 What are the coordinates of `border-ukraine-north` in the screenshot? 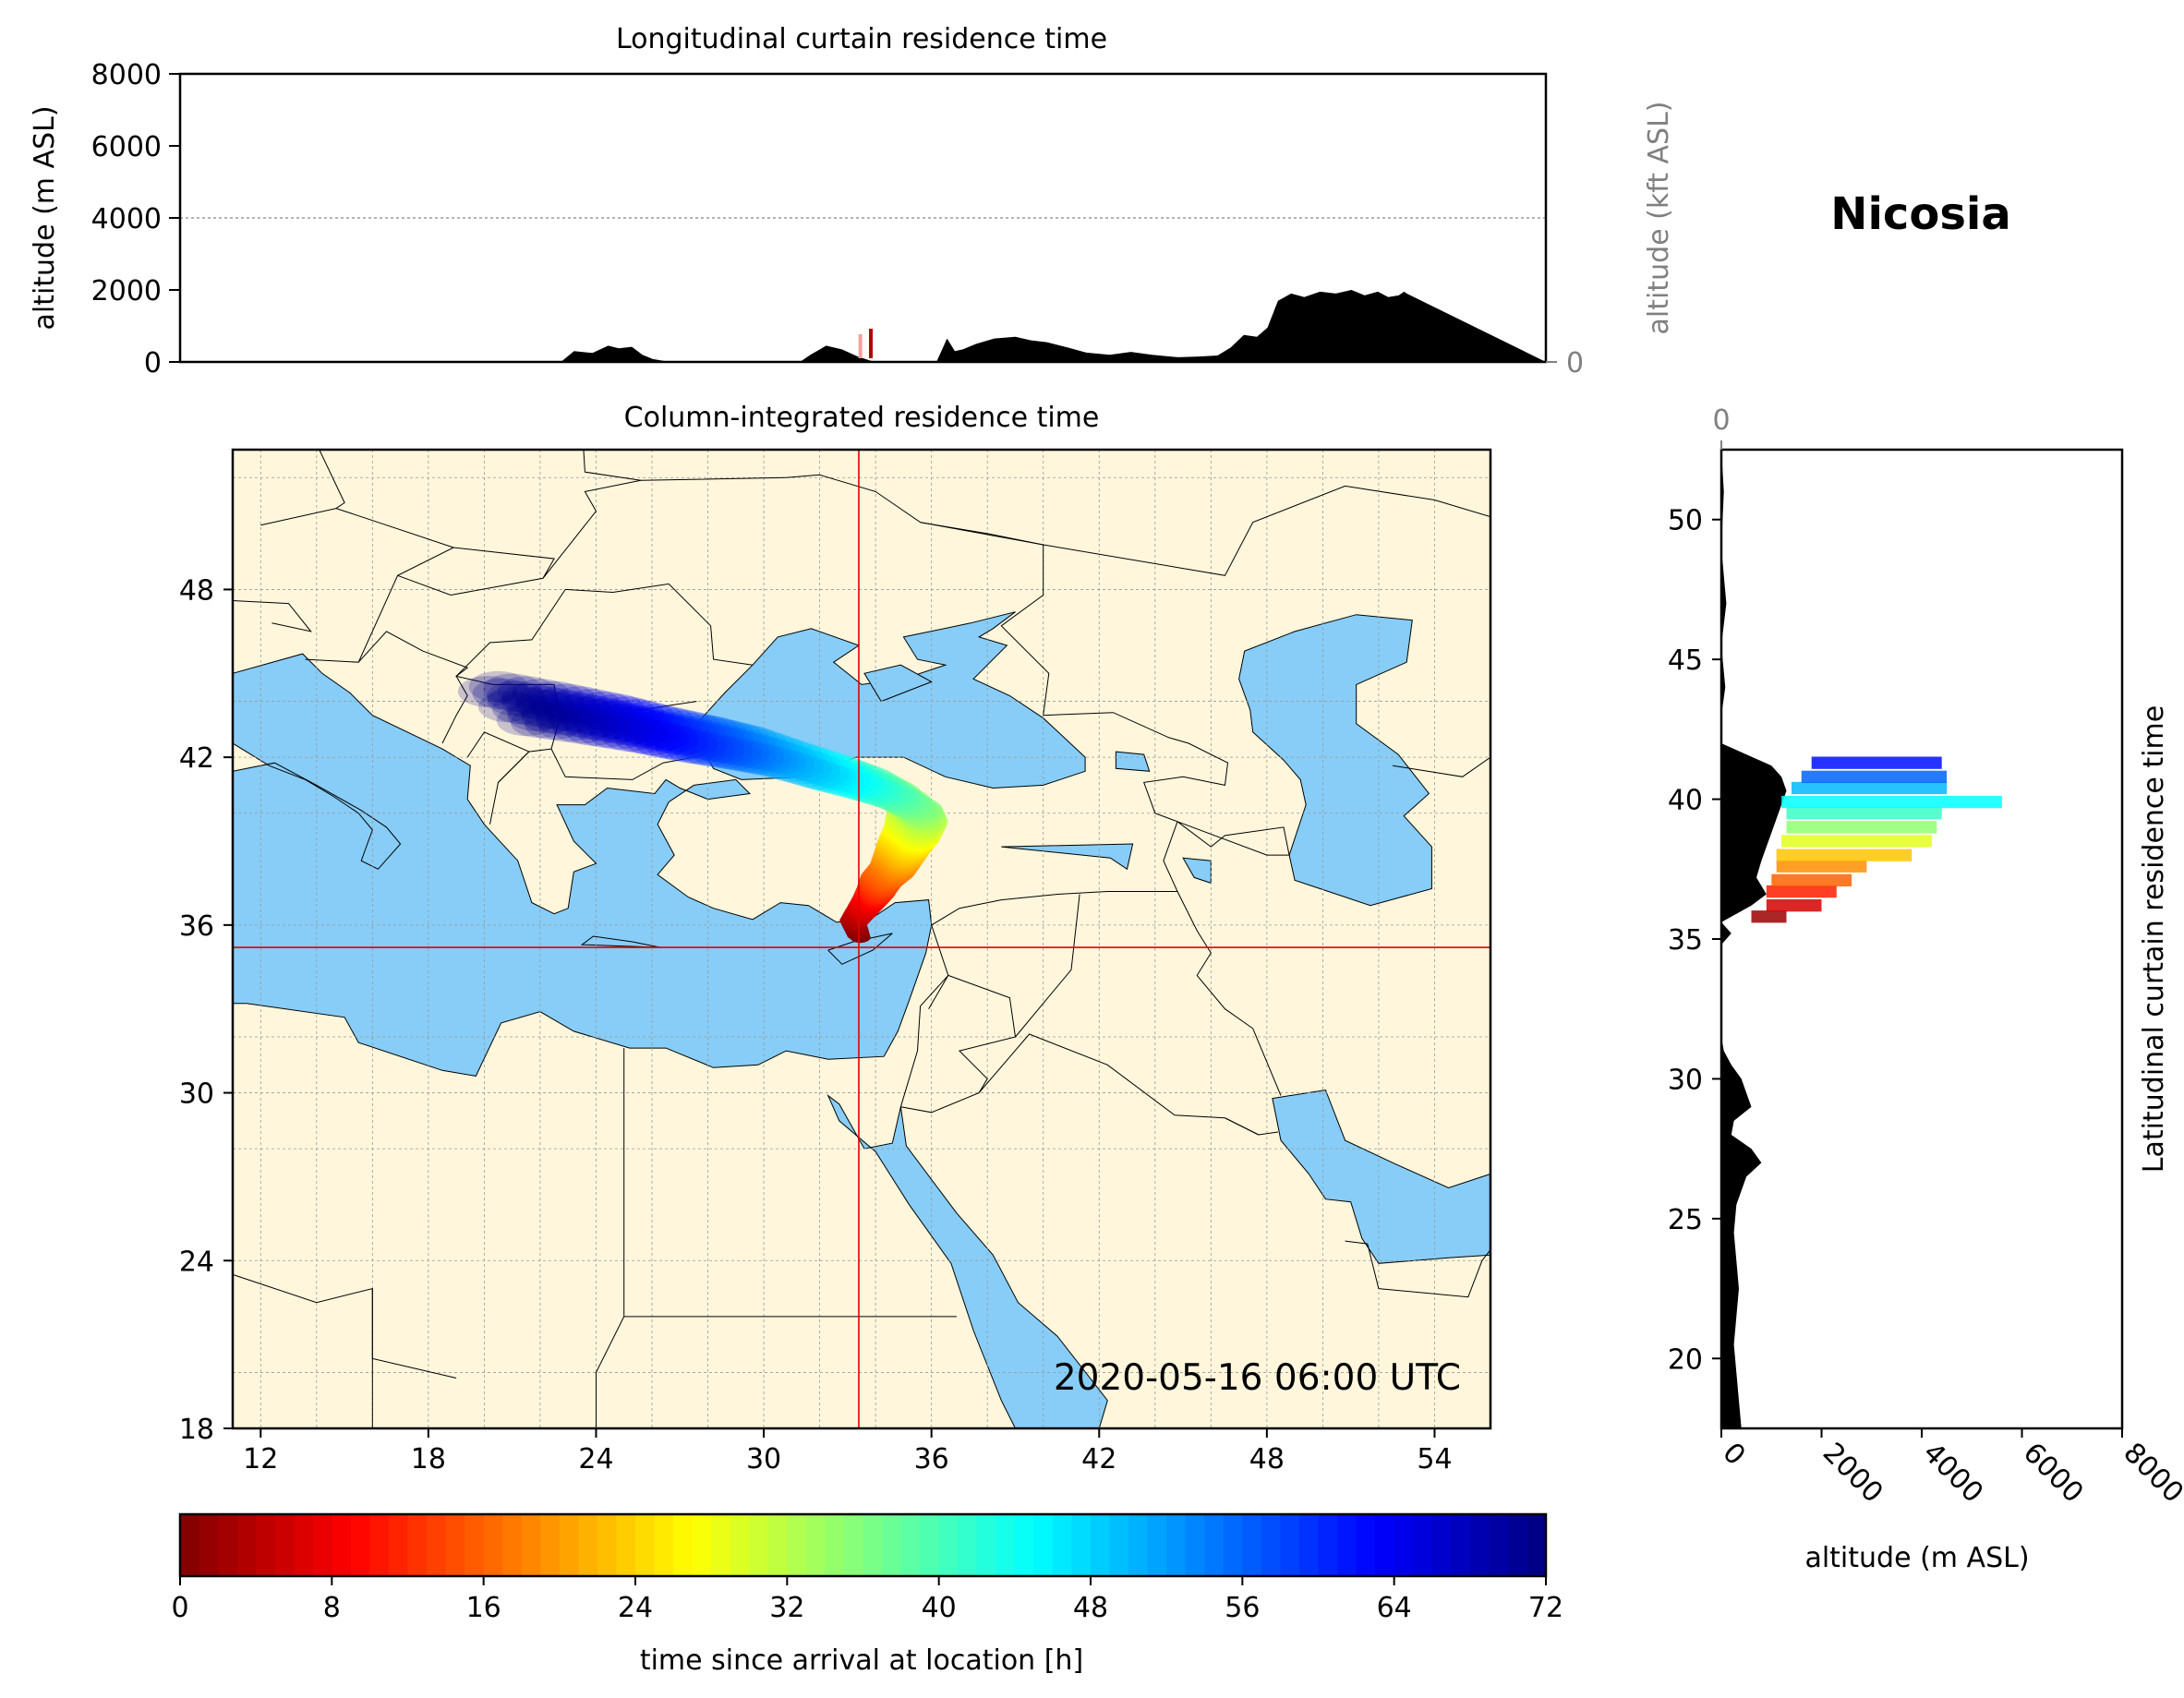 It's located at (664, 527).